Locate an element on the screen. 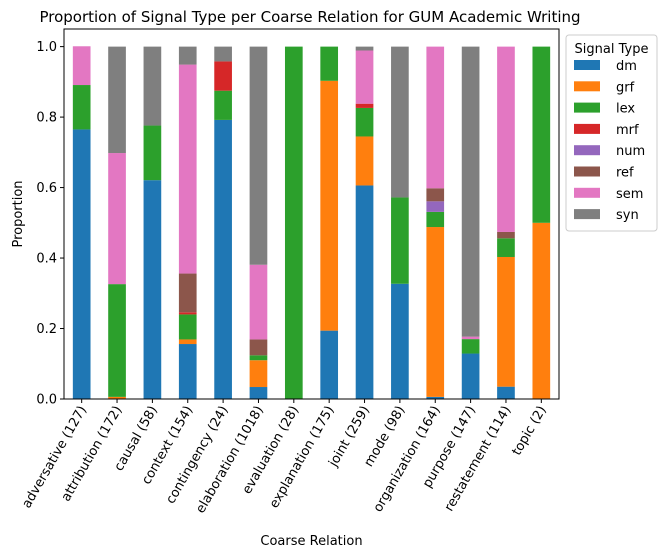  legend-swatch-grf is located at coordinates (587, 86).